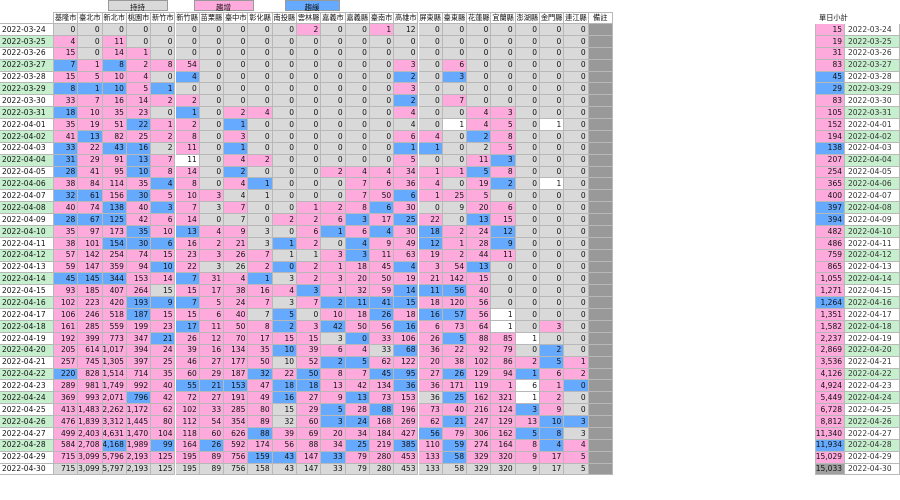 The image size is (900, 500). Describe the element at coordinates (187, 362) in the screenshot. I see `data-cell: 46` at that location.